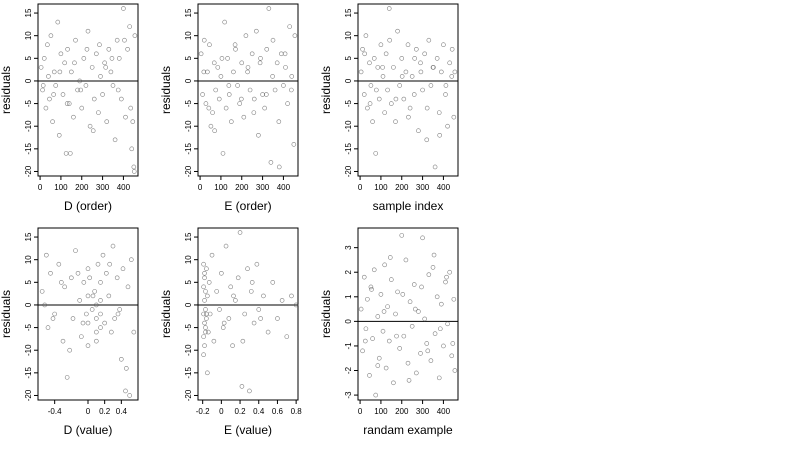  I want to click on y-tick-label: 15, so click(188, 236).